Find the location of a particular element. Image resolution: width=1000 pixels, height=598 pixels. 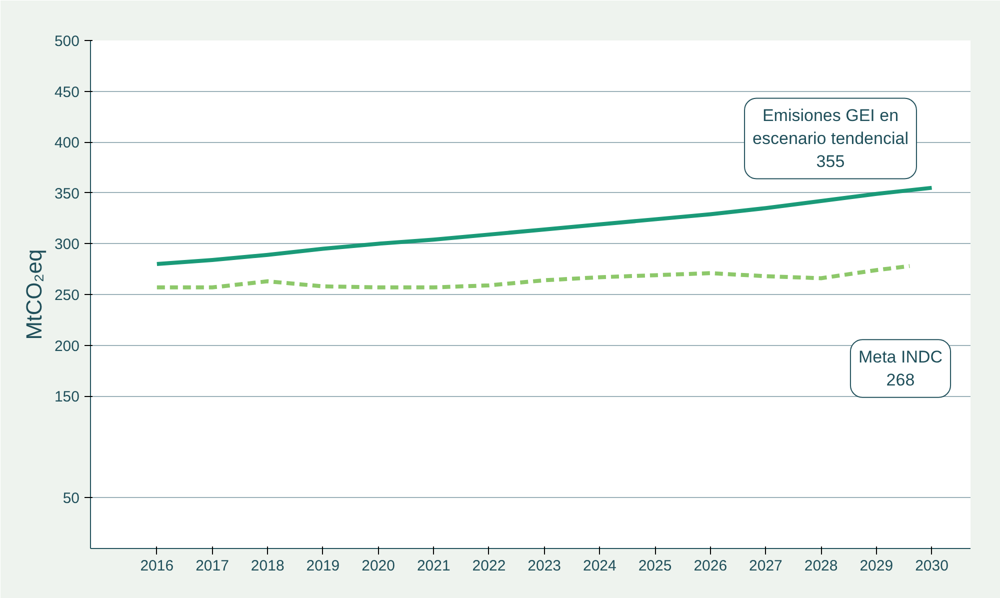

y-tick-label: 250 is located at coordinates (67, 295).